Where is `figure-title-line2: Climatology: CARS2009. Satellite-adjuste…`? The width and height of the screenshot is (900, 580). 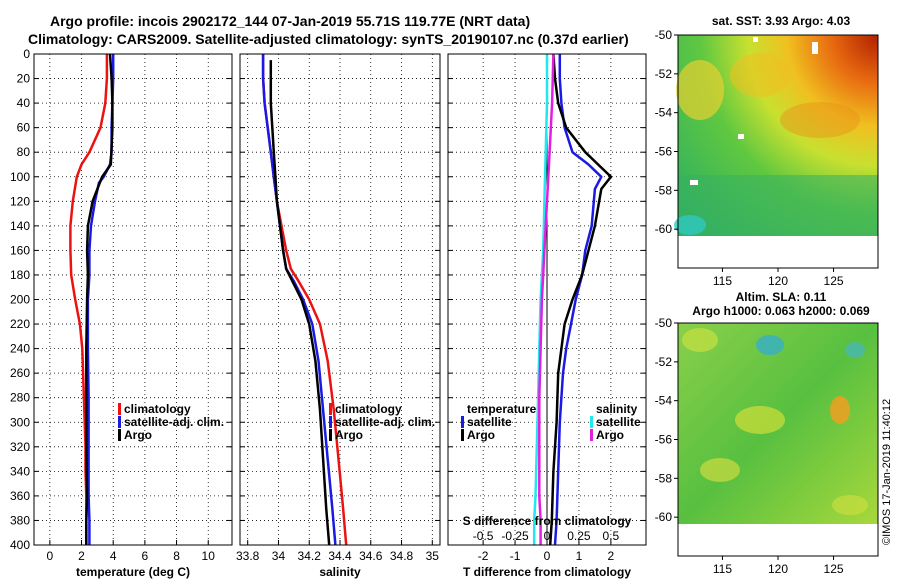
figure-title-line2: Climatology: CARS2009. Satellite-adjuste… is located at coordinates (328, 39).